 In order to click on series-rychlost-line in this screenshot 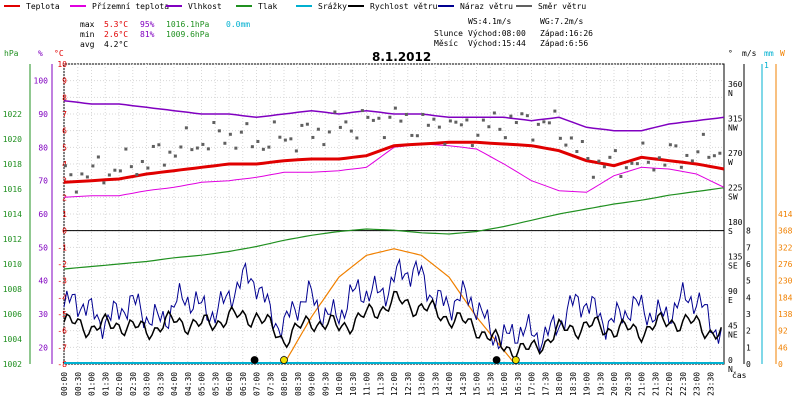, I will do `click(393, 326)`.